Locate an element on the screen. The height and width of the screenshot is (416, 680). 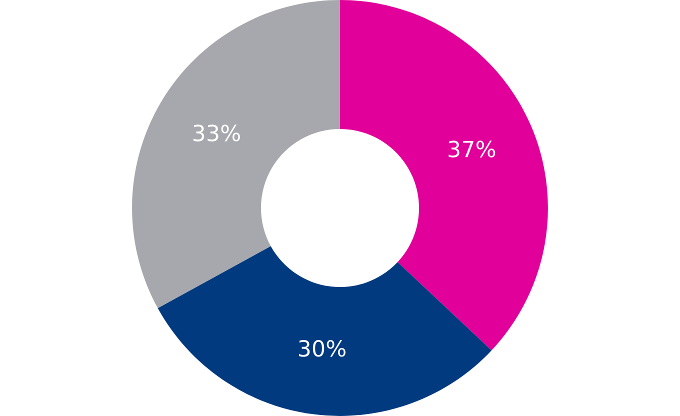
data-label: 33% is located at coordinates (216, 133).